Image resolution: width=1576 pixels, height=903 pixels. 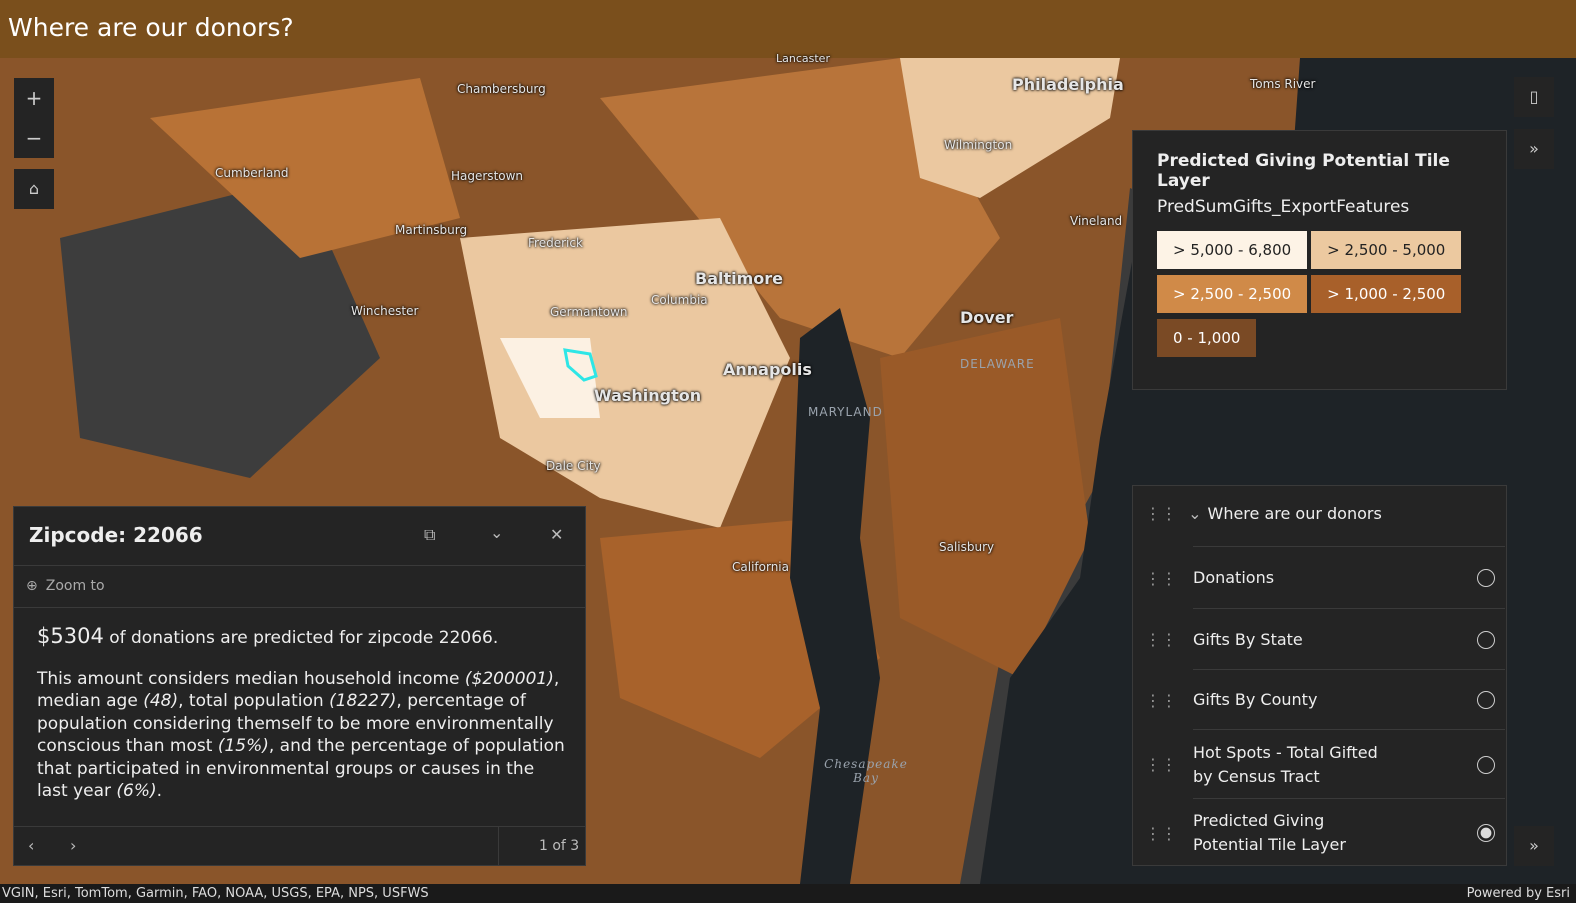 What do you see at coordinates (1303, 171) in the screenshot?
I see `legend-title: Predicted Giving Potential Tile Layer` at bounding box center [1303, 171].